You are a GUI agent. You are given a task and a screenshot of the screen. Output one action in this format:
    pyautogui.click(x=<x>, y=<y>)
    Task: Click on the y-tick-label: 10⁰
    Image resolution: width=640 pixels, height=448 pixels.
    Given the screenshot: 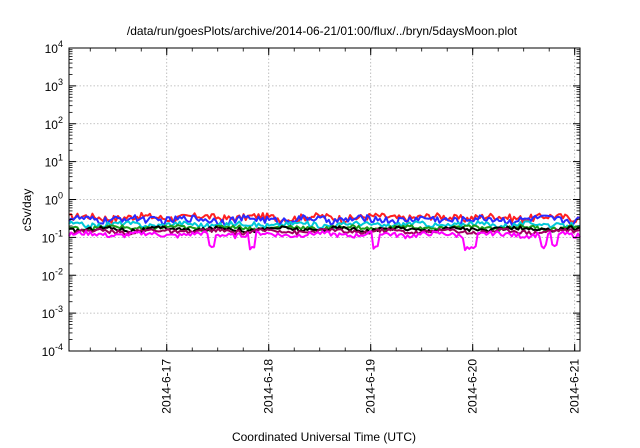 What is the action you would take?
    pyautogui.click(x=54, y=199)
    